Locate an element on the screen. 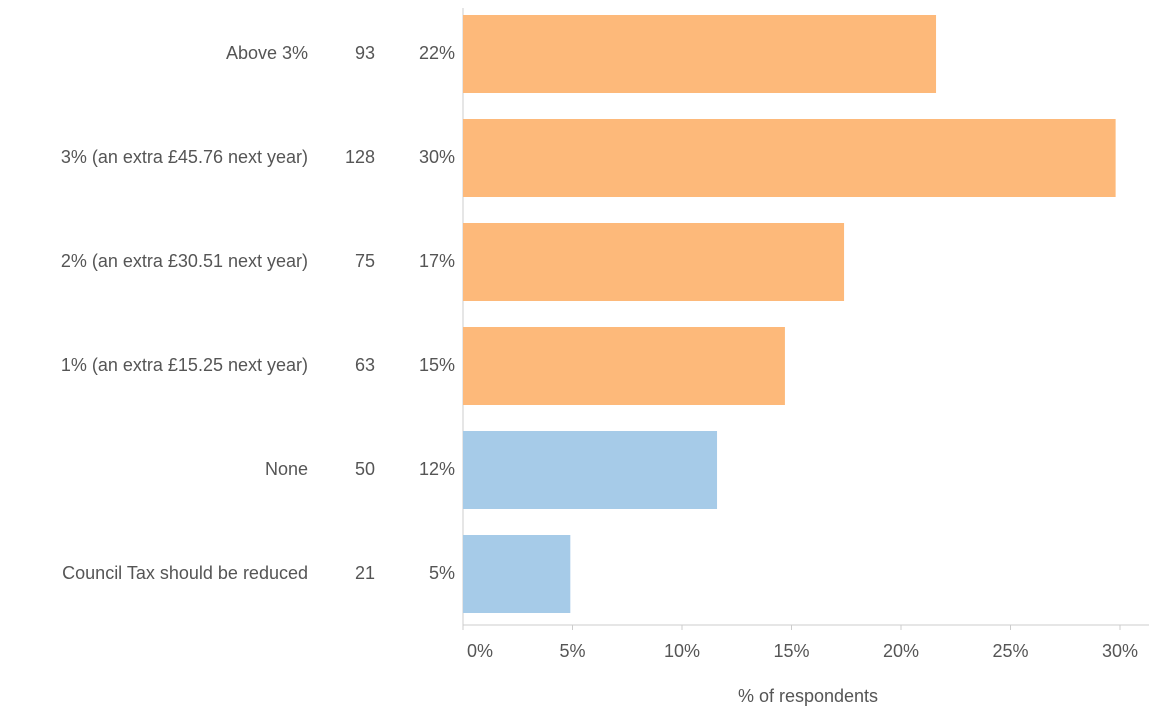 This screenshot has width=1149, height=713. value-label: 30% is located at coordinates (437, 157).